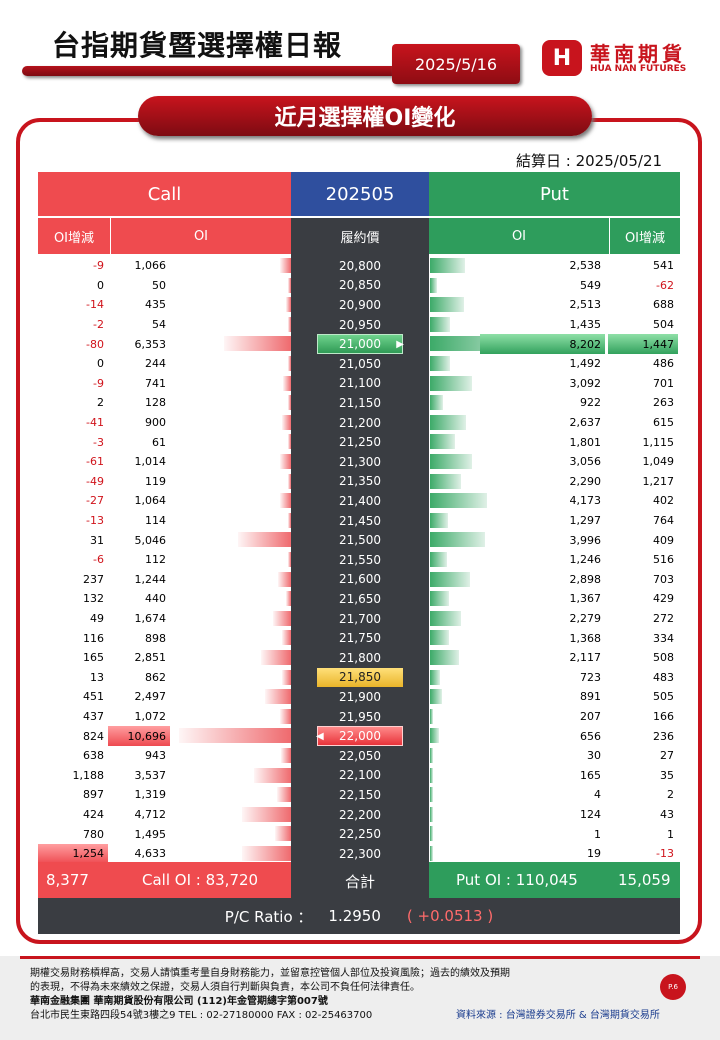 The height and width of the screenshot is (1040, 720). What do you see at coordinates (360, 579) in the screenshot?
I see `strike-price: 21,600` at bounding box center [360, 579].